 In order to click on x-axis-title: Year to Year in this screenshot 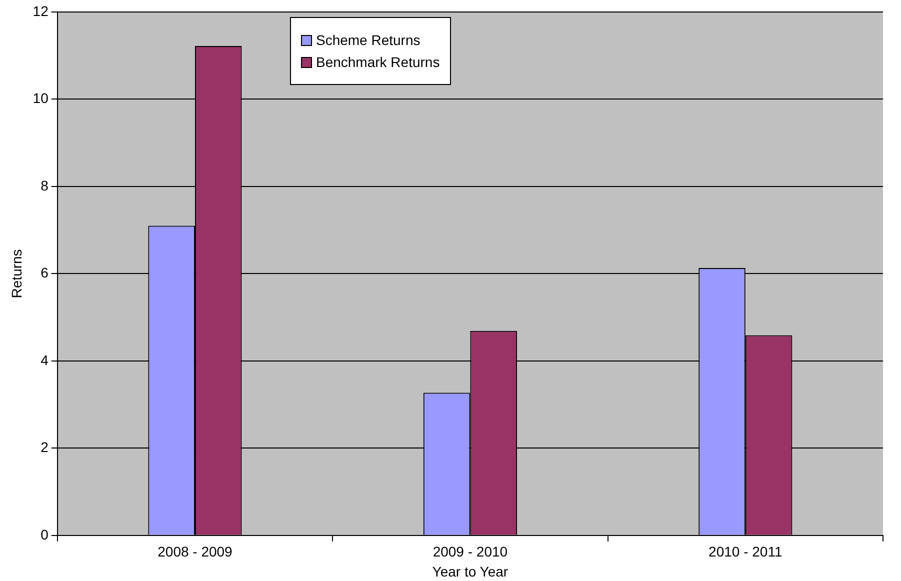, I will do `click(470, 571)`.